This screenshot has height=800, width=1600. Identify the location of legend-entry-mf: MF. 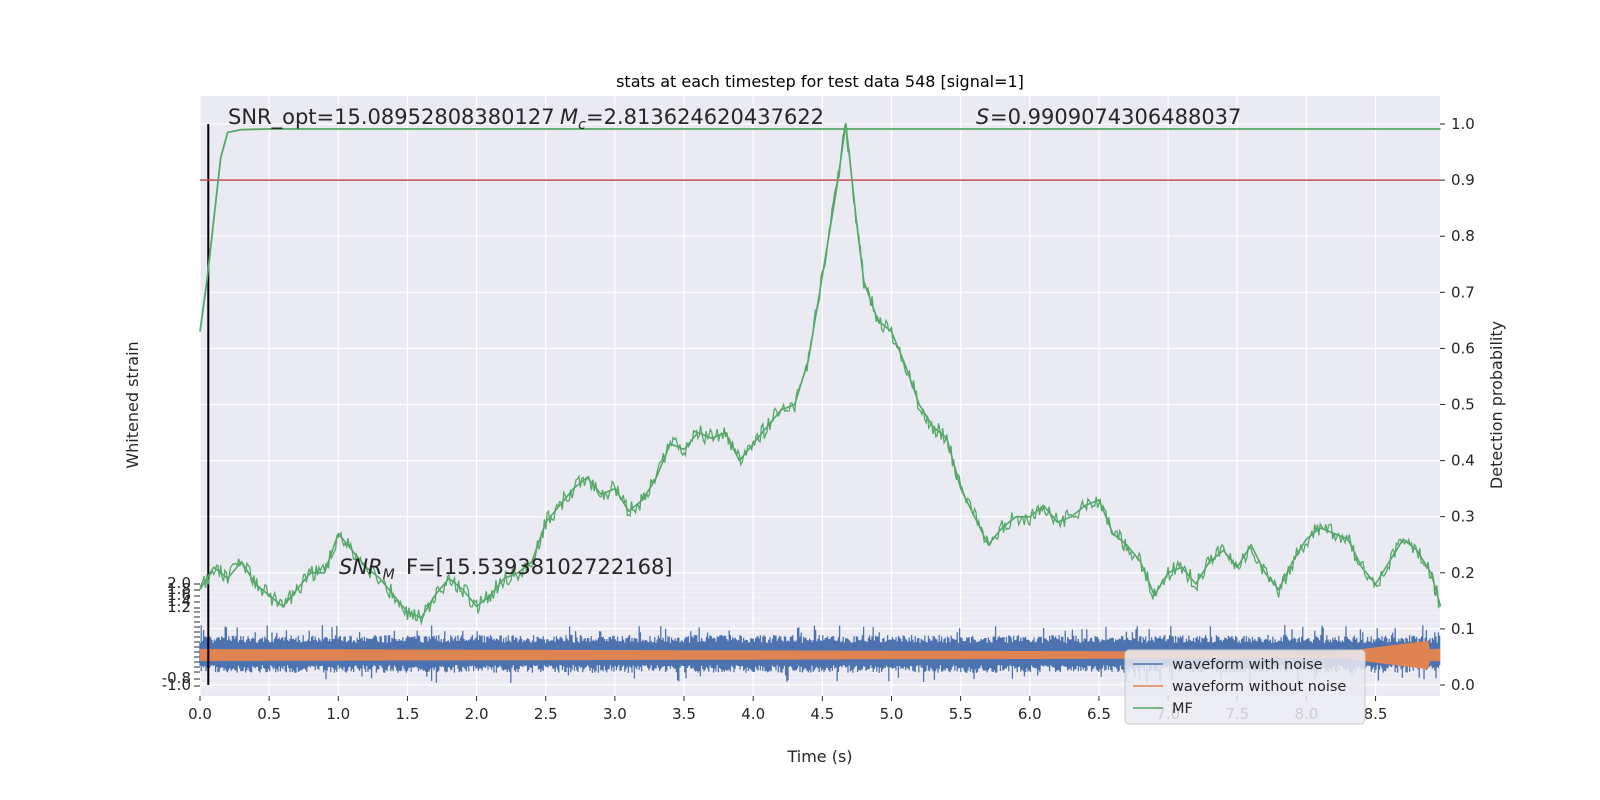
(1182, 709).